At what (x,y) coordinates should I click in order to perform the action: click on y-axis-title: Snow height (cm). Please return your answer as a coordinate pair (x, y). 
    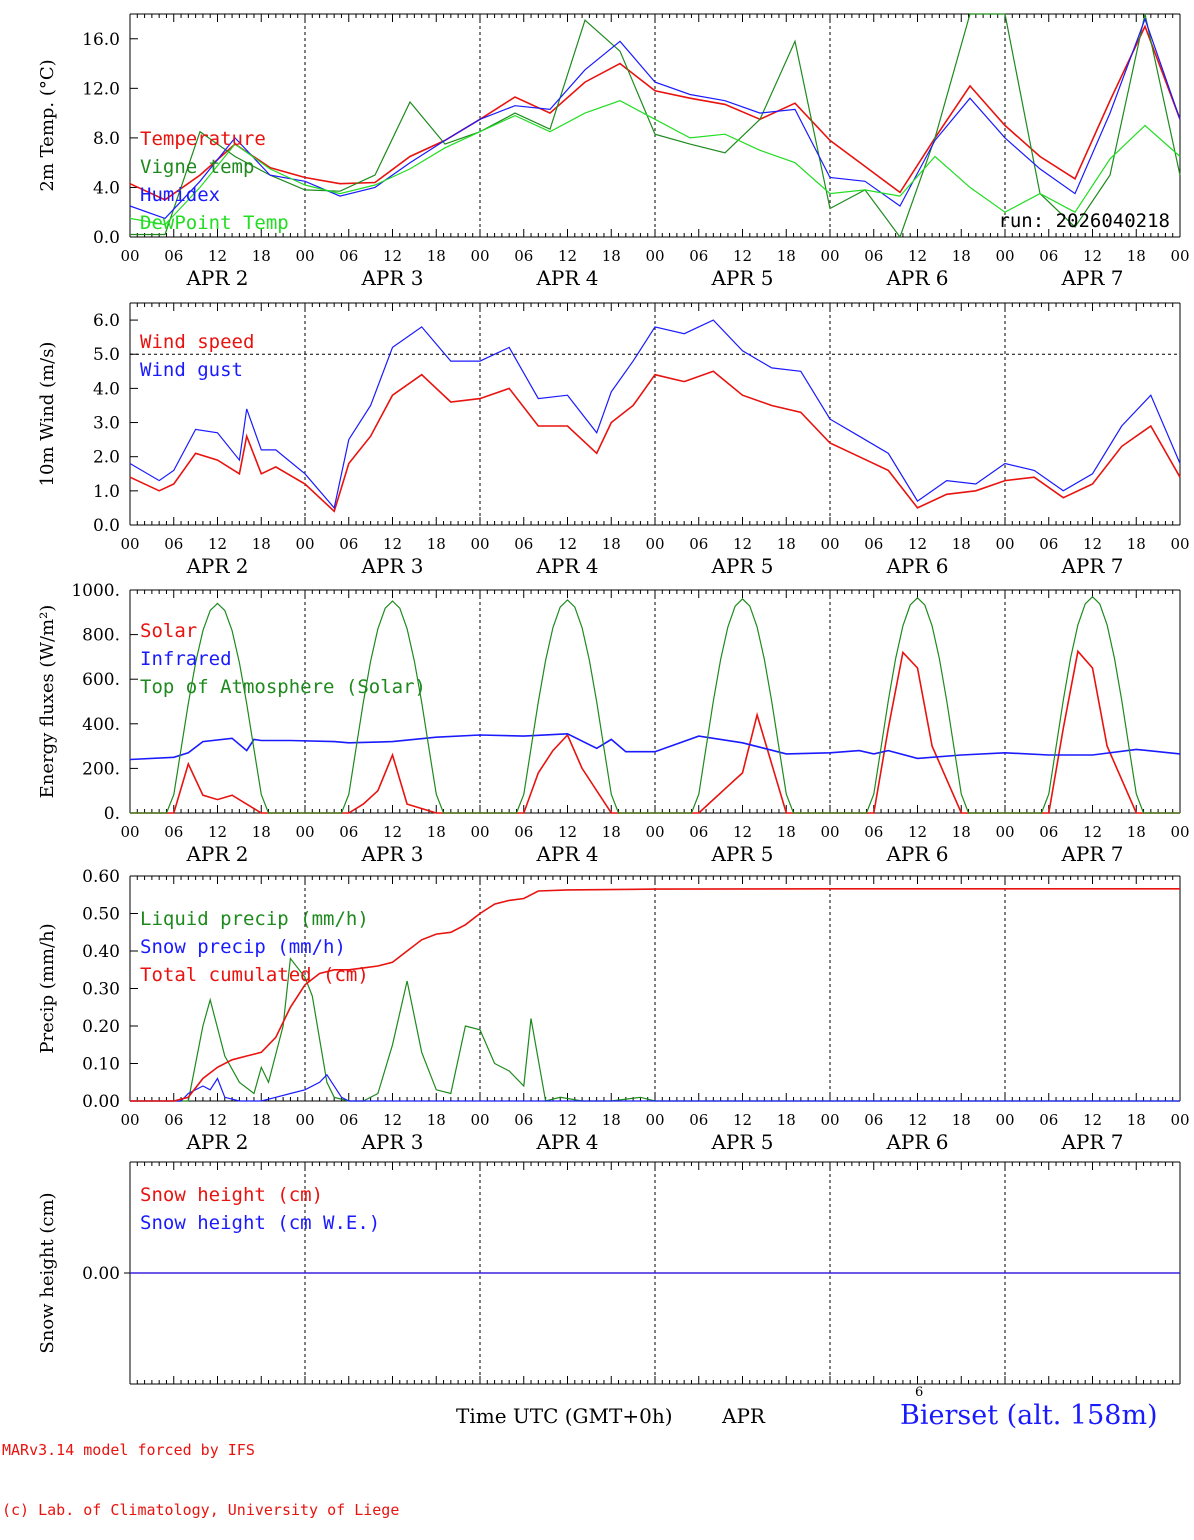
    Looking at the image, I should click on (47, 1272).